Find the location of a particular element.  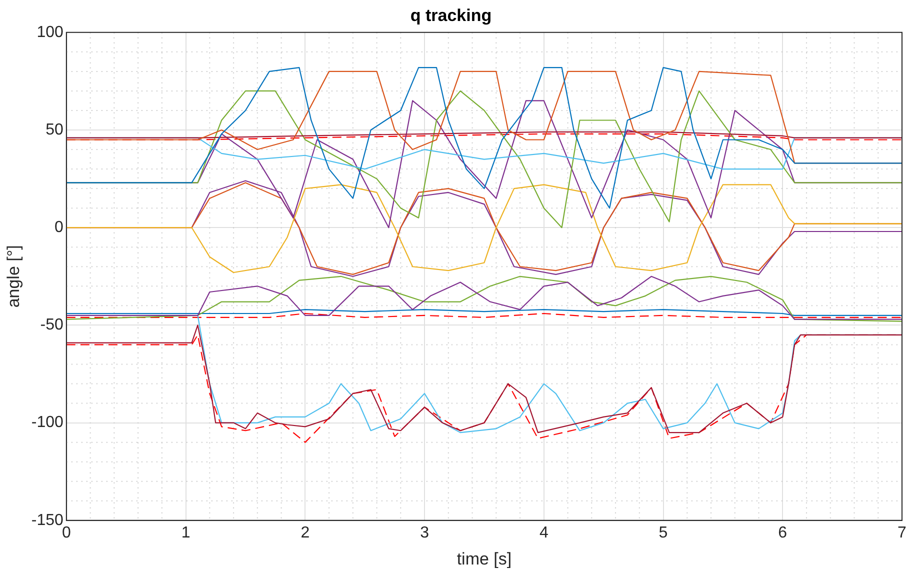

y-tick-label: -150 is located at coordinates (47, 520).